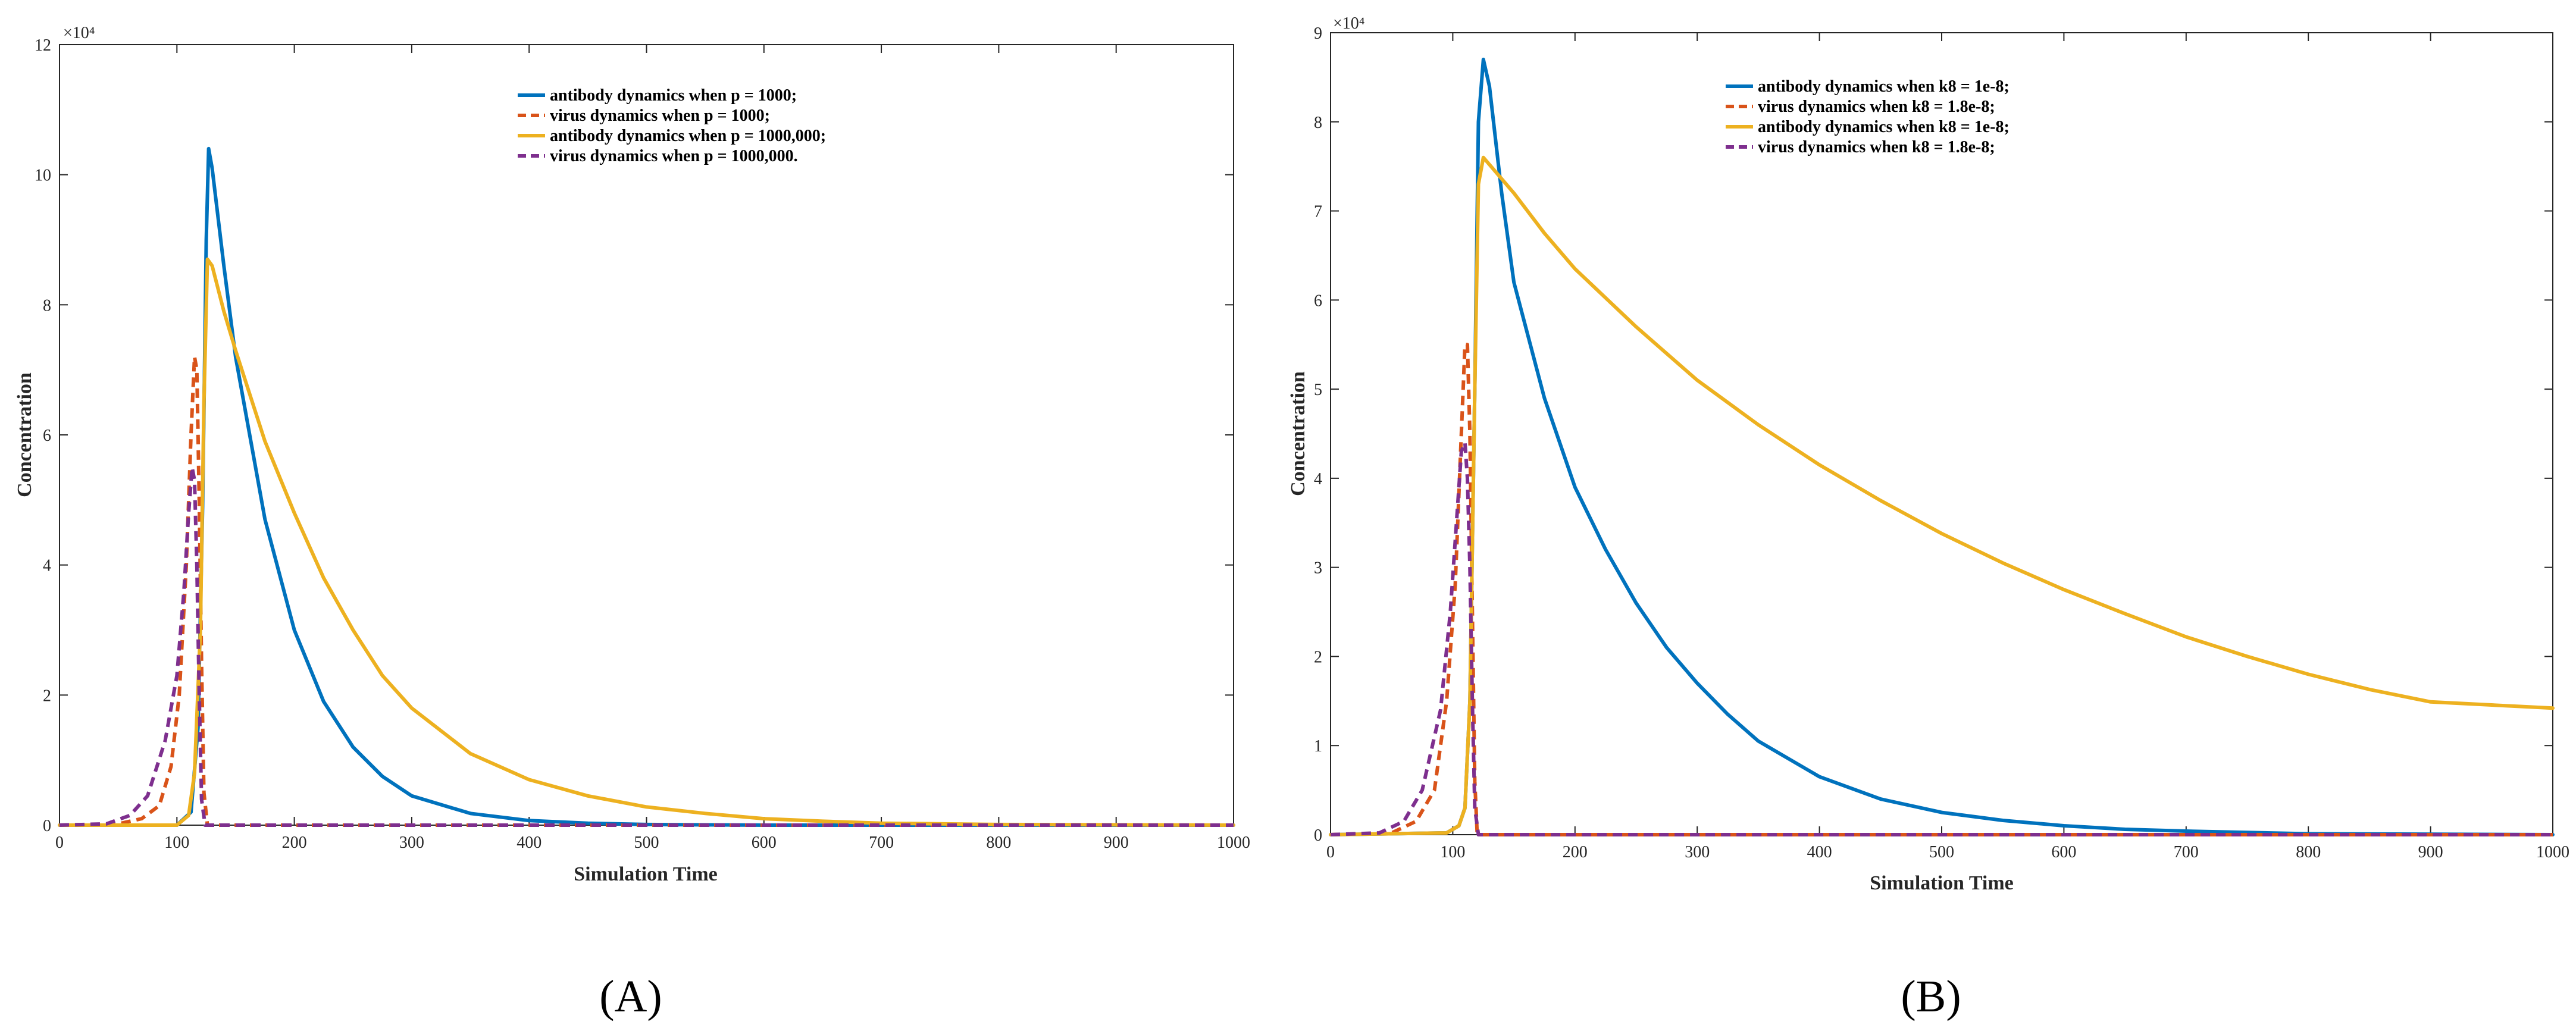 This screenshot has height=1031, width=2576. I want to click on panel-b-y-axis-title: Concentration, so click(1298, 433).